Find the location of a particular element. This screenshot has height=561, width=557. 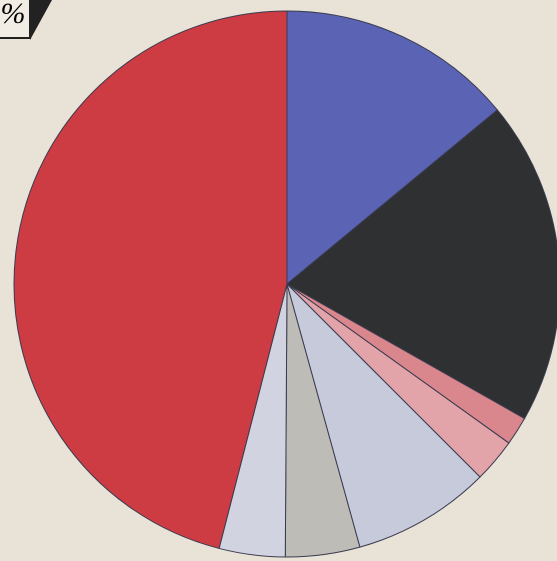

unit-label: % is located at coordinates (13, 15).